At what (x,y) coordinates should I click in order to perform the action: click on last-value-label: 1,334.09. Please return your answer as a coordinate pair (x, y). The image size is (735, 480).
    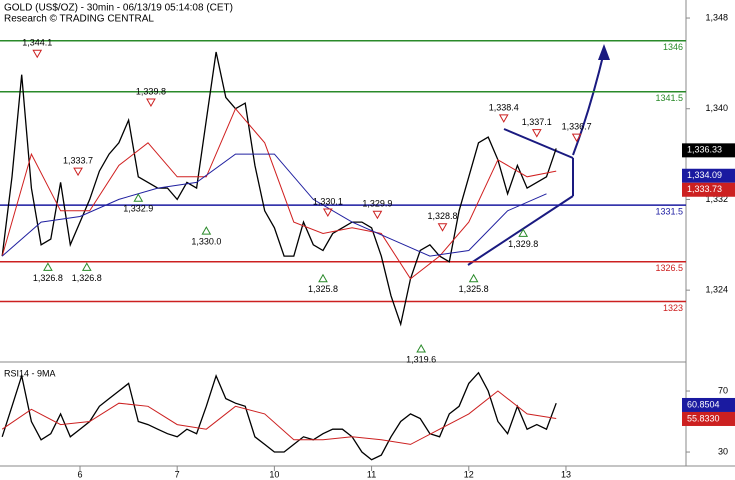
    Looking at the image, I should click on (704, 175).